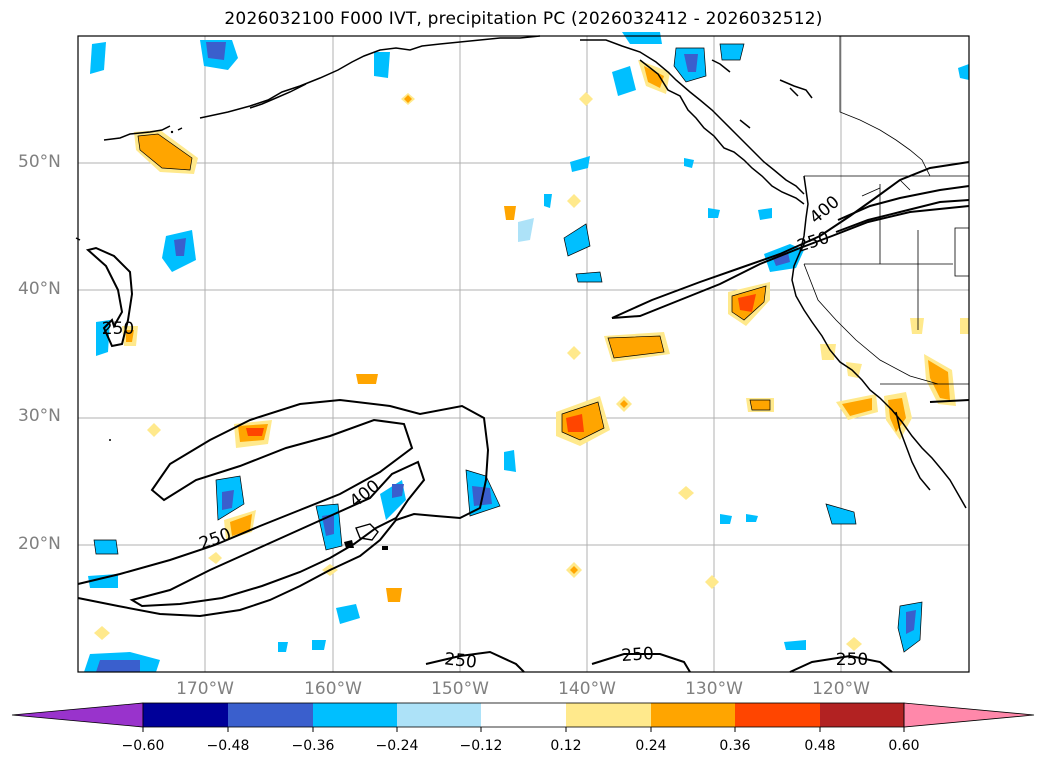 The width and height of the screenshot is (1047, 765). I want to click on longitude-label: 150°W, so click(460, 689).